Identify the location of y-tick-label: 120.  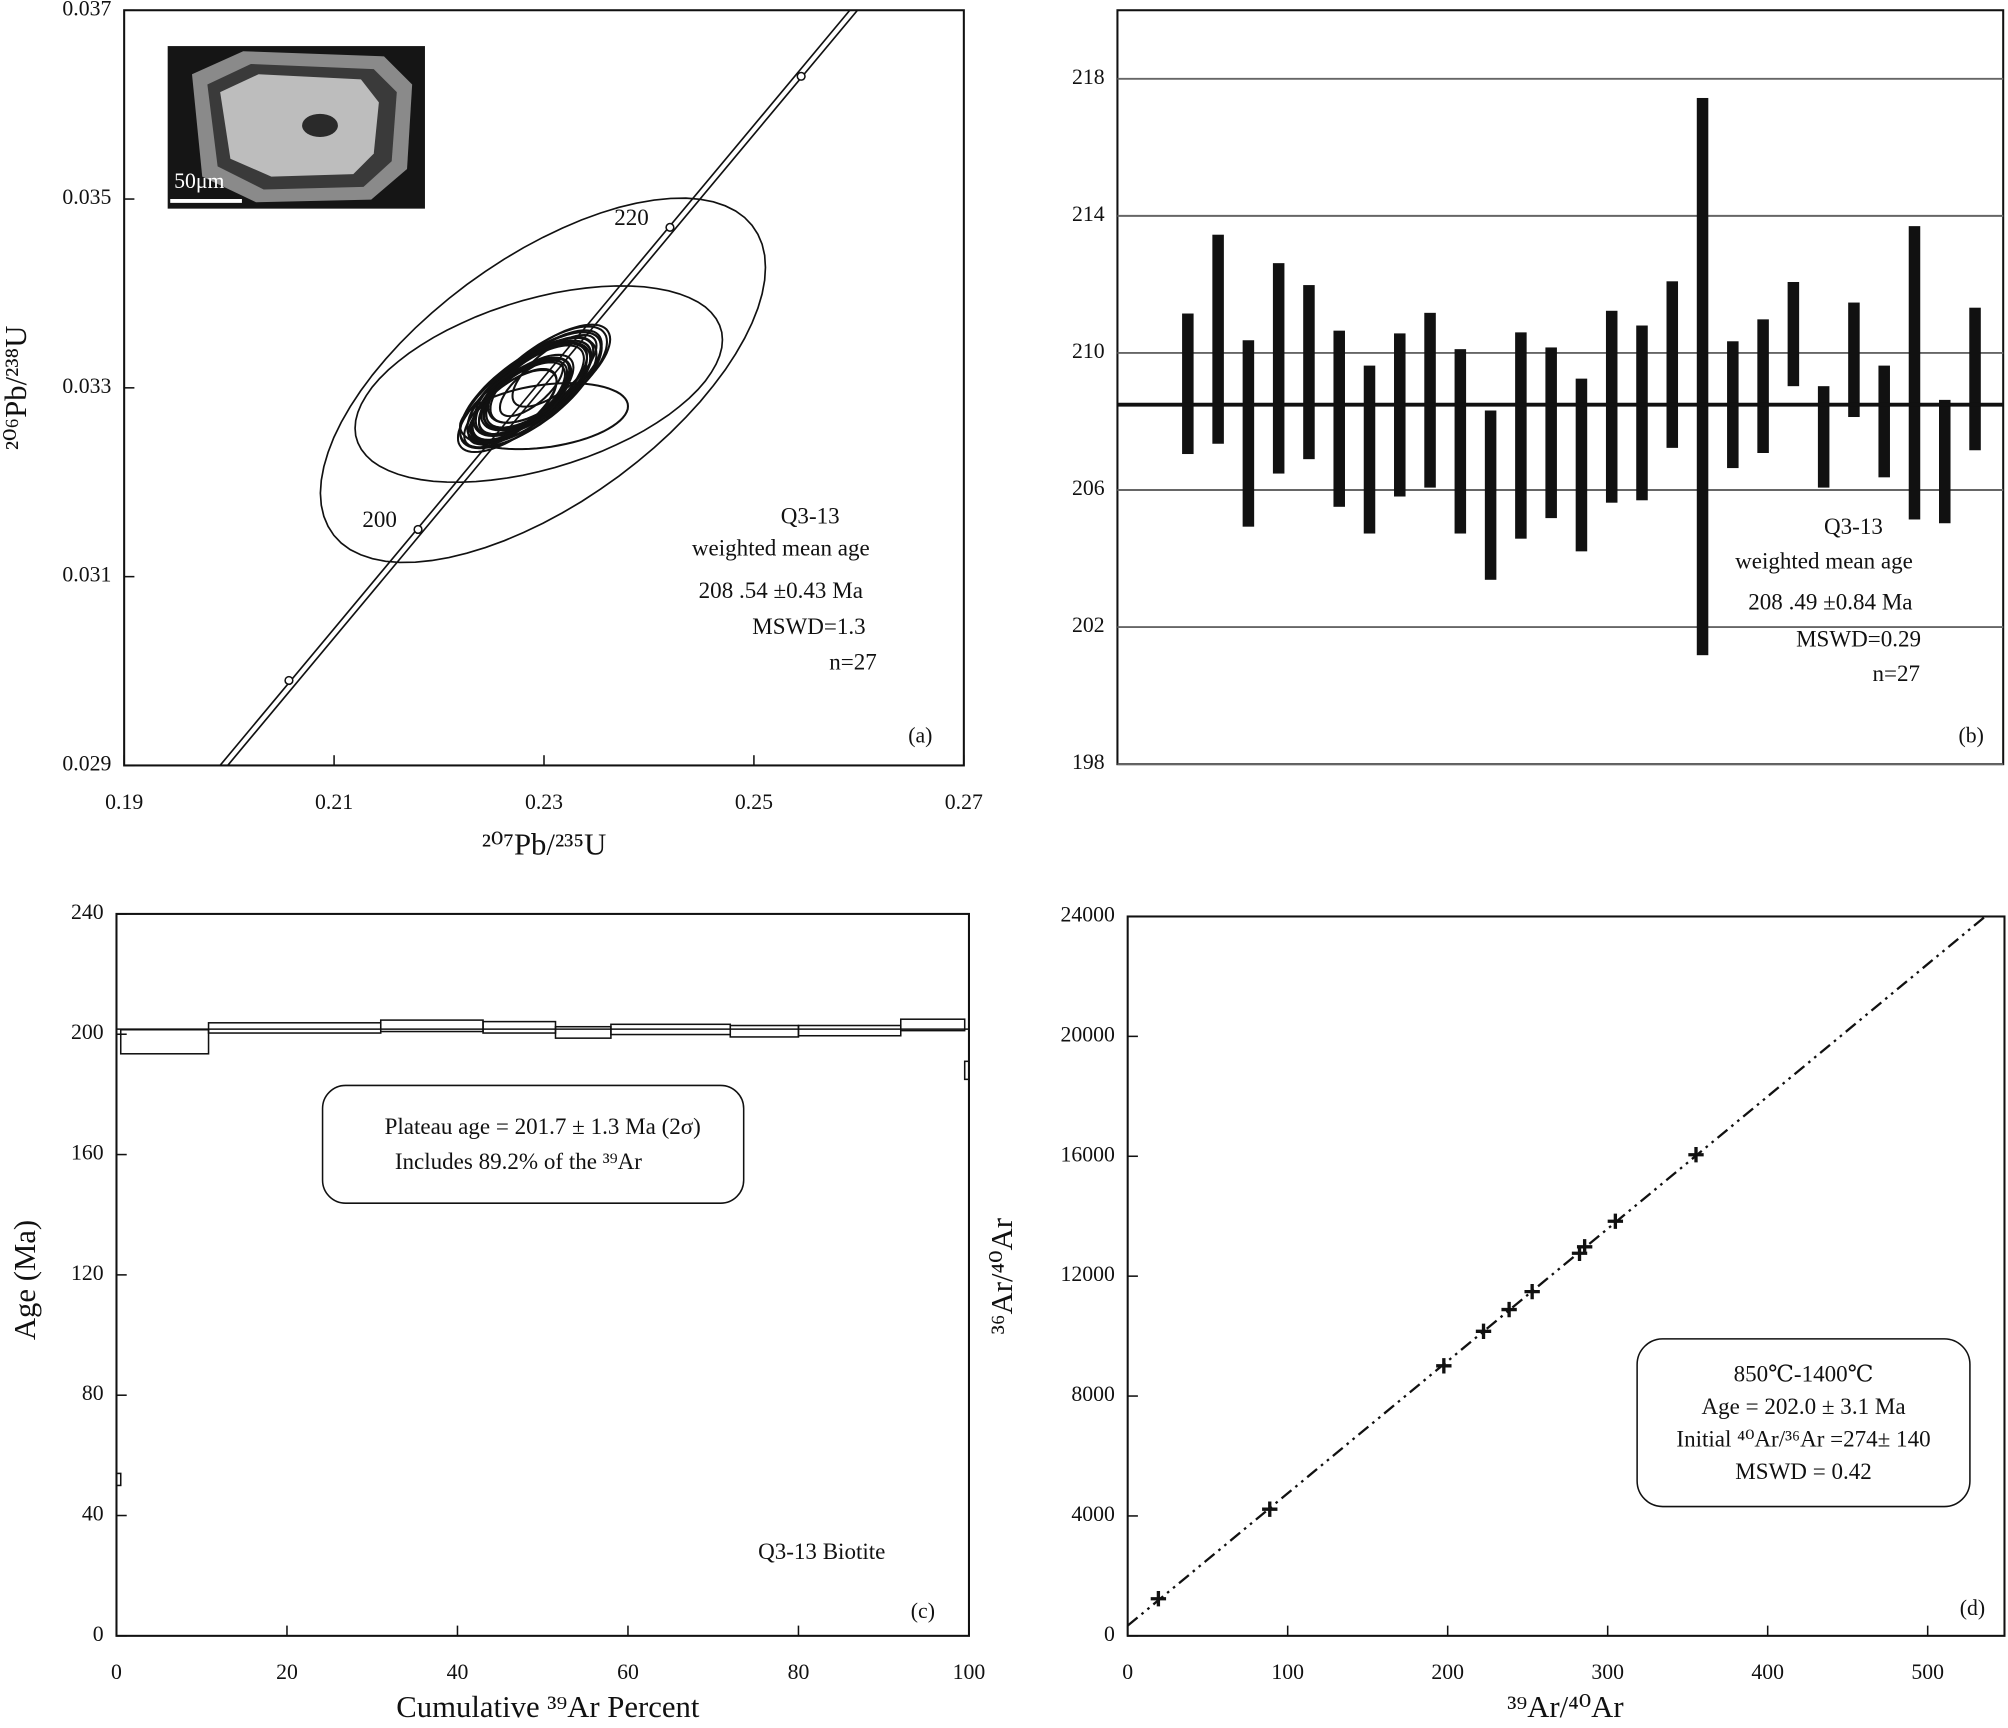
(87, 1273).